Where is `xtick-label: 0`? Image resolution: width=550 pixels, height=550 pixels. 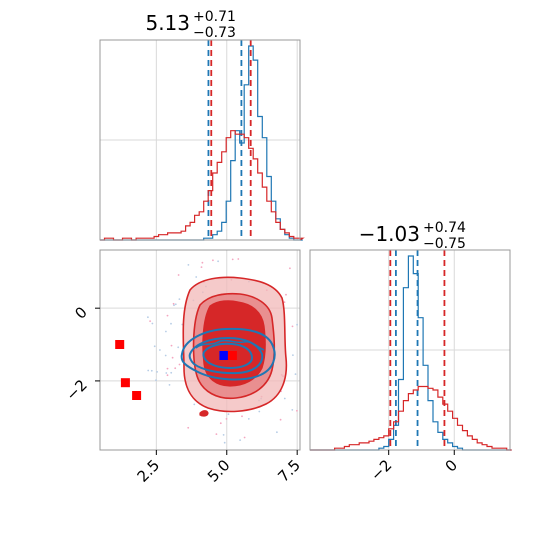
xtick-label: 0 is located at coordinates (451, 465).